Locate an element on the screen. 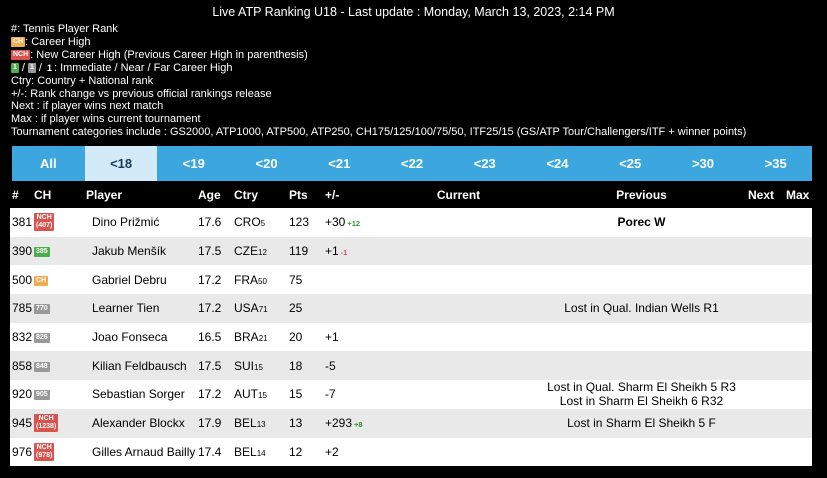 Image resolution: width=827 pixels, height=478 pixels. national-rank: 14 is located at coordinates (261, 453).